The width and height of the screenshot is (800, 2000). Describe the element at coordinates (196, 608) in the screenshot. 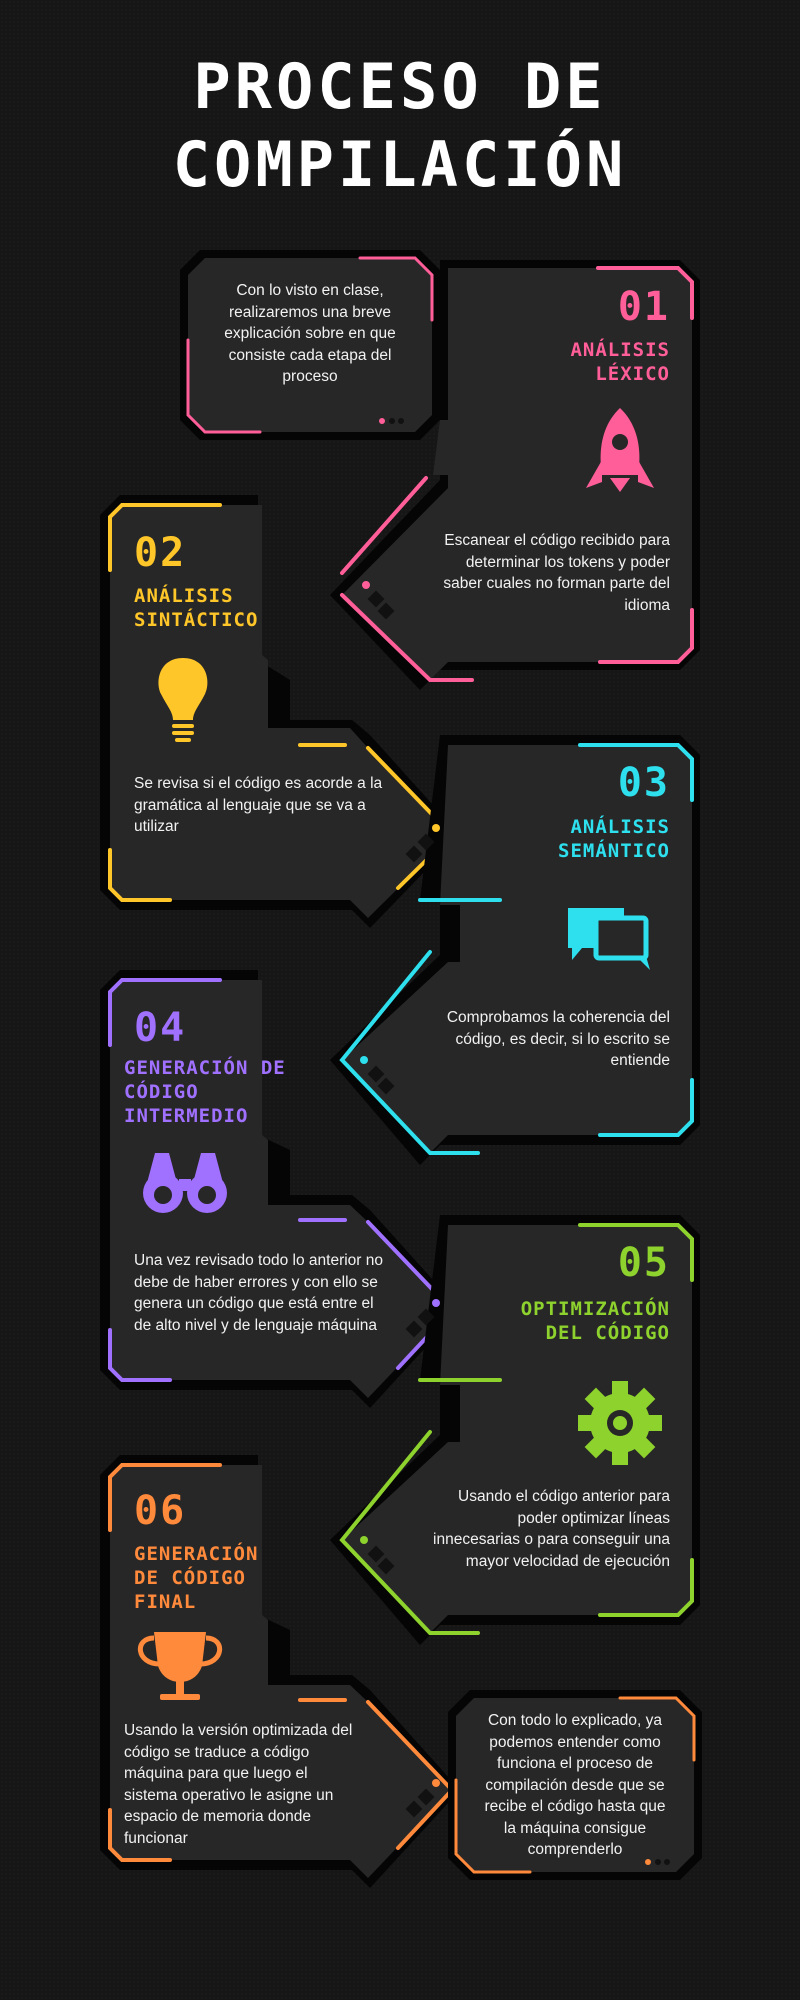

I see `step-02-title: ANÁLISIS SINTÁCTICO` at that location.